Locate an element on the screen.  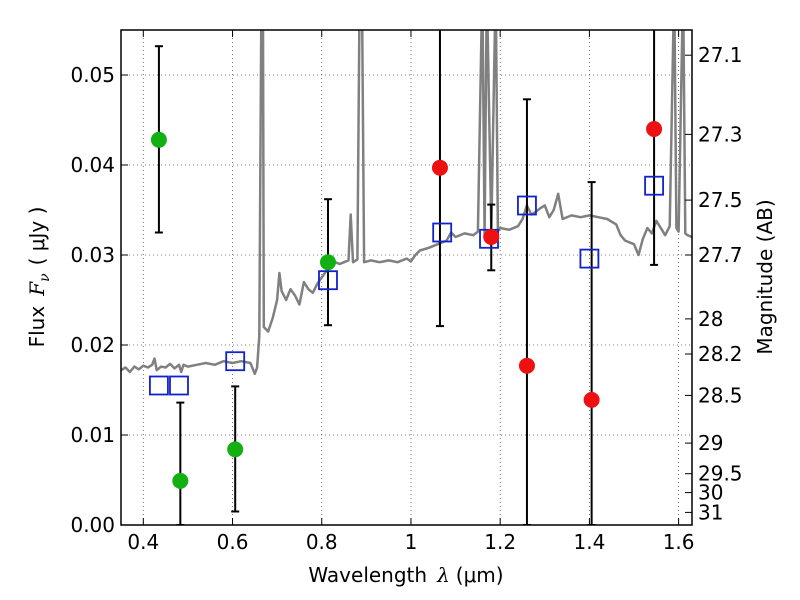
x-tick-label: 1.2 is located at coordinates (500, 542).